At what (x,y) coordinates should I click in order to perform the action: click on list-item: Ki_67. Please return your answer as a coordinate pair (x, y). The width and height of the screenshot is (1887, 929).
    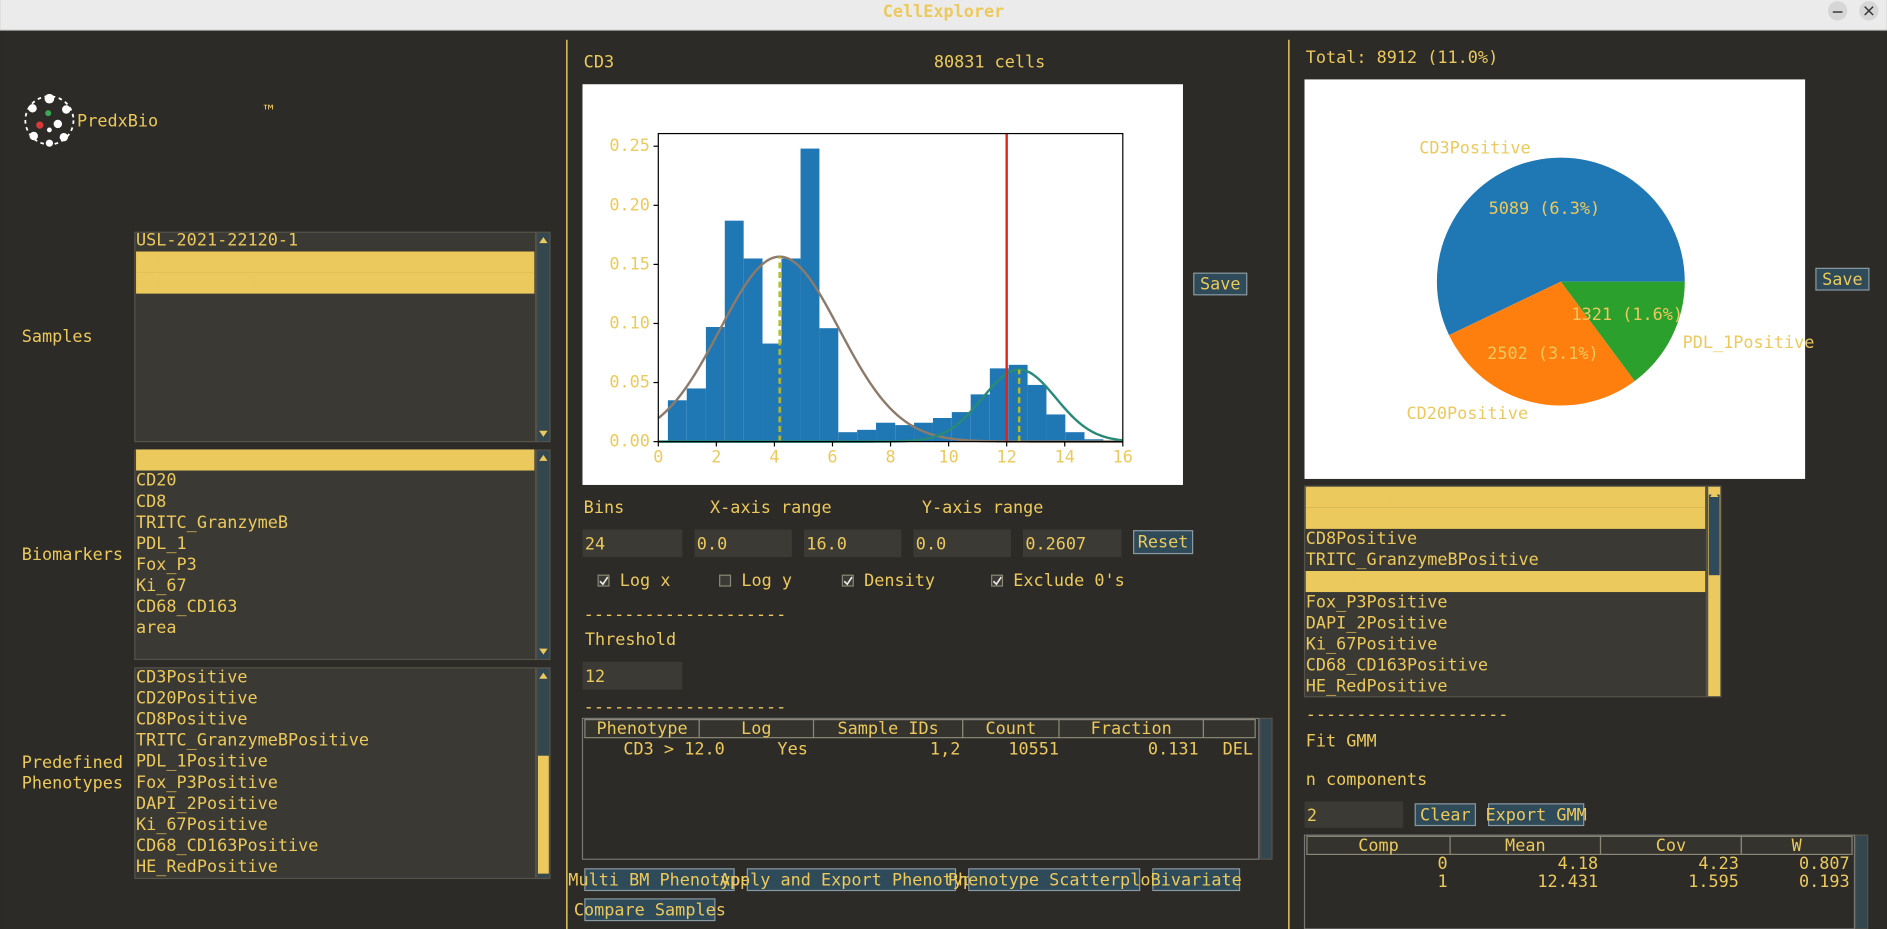
    Looking at the image, I should click on (161, 585).